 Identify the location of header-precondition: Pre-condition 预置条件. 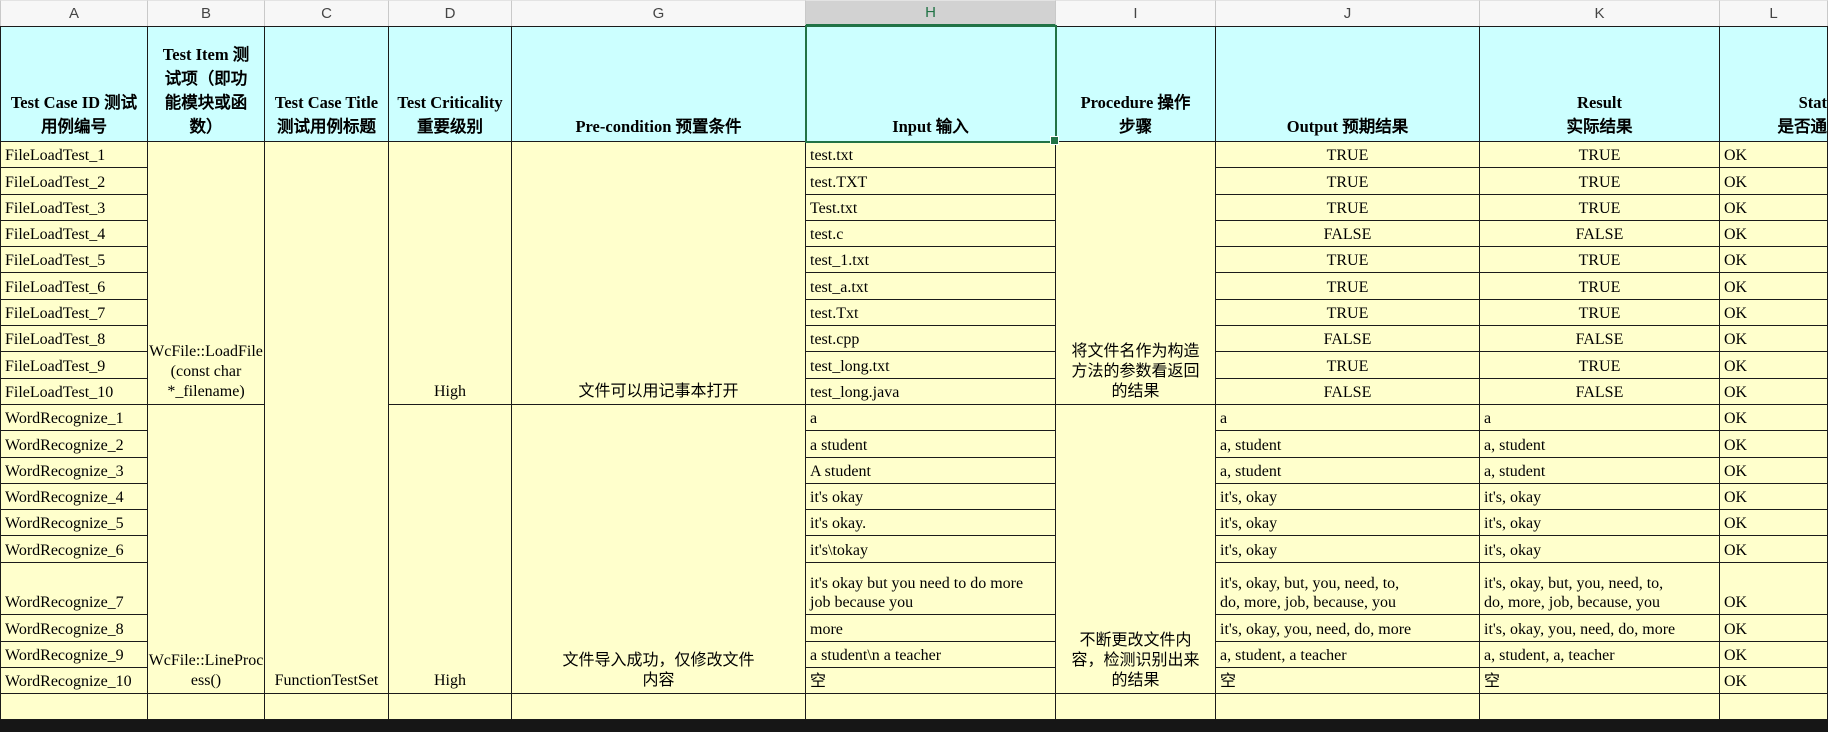
(659, 84).